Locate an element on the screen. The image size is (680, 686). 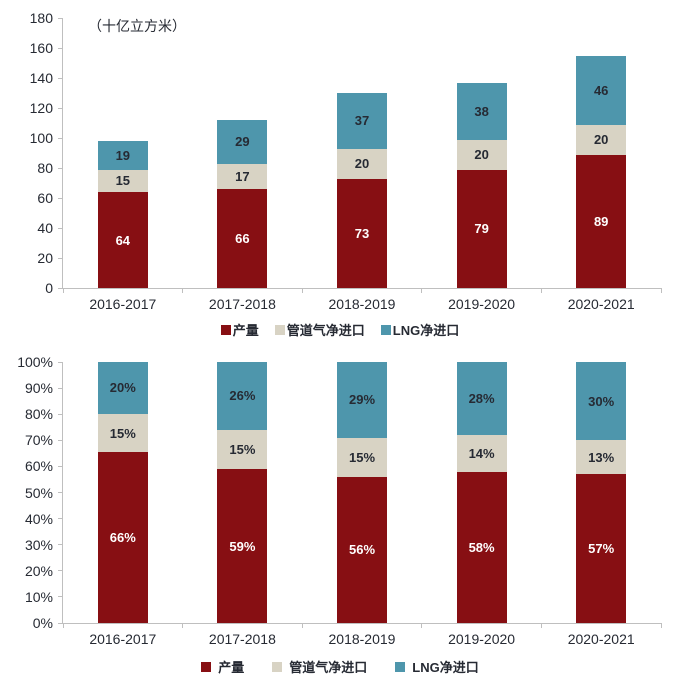
y-axis-tick-label: 20% is located at coordinates (38, 570).